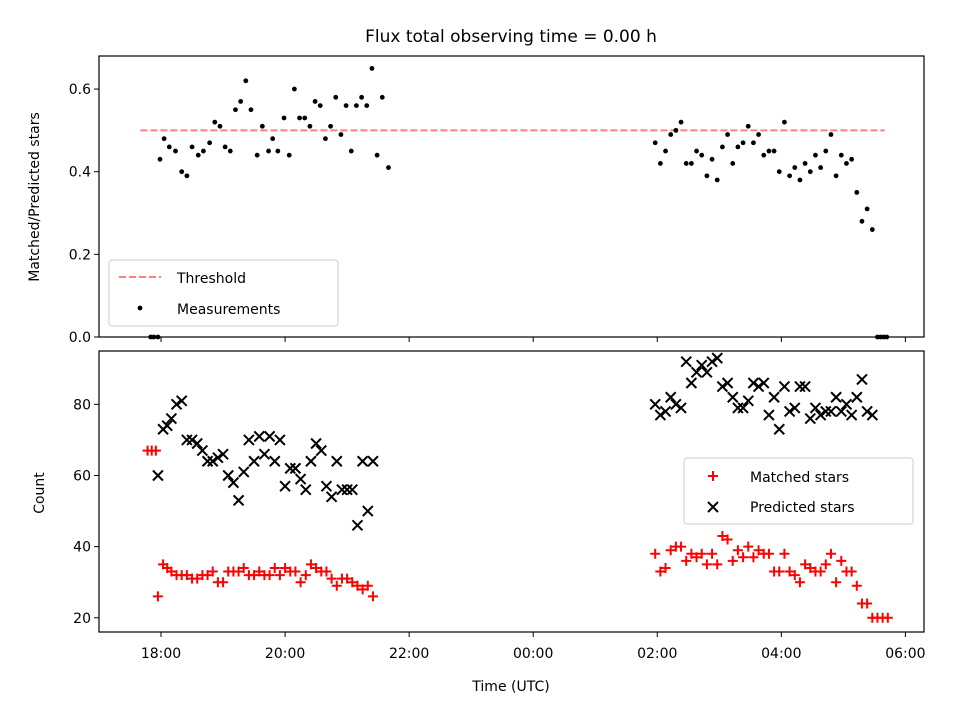 The image size is (960, 720). Describe the element at coordinates (285, 654) in the screenshot. I see `x-tick-label: 20:00` at that location.